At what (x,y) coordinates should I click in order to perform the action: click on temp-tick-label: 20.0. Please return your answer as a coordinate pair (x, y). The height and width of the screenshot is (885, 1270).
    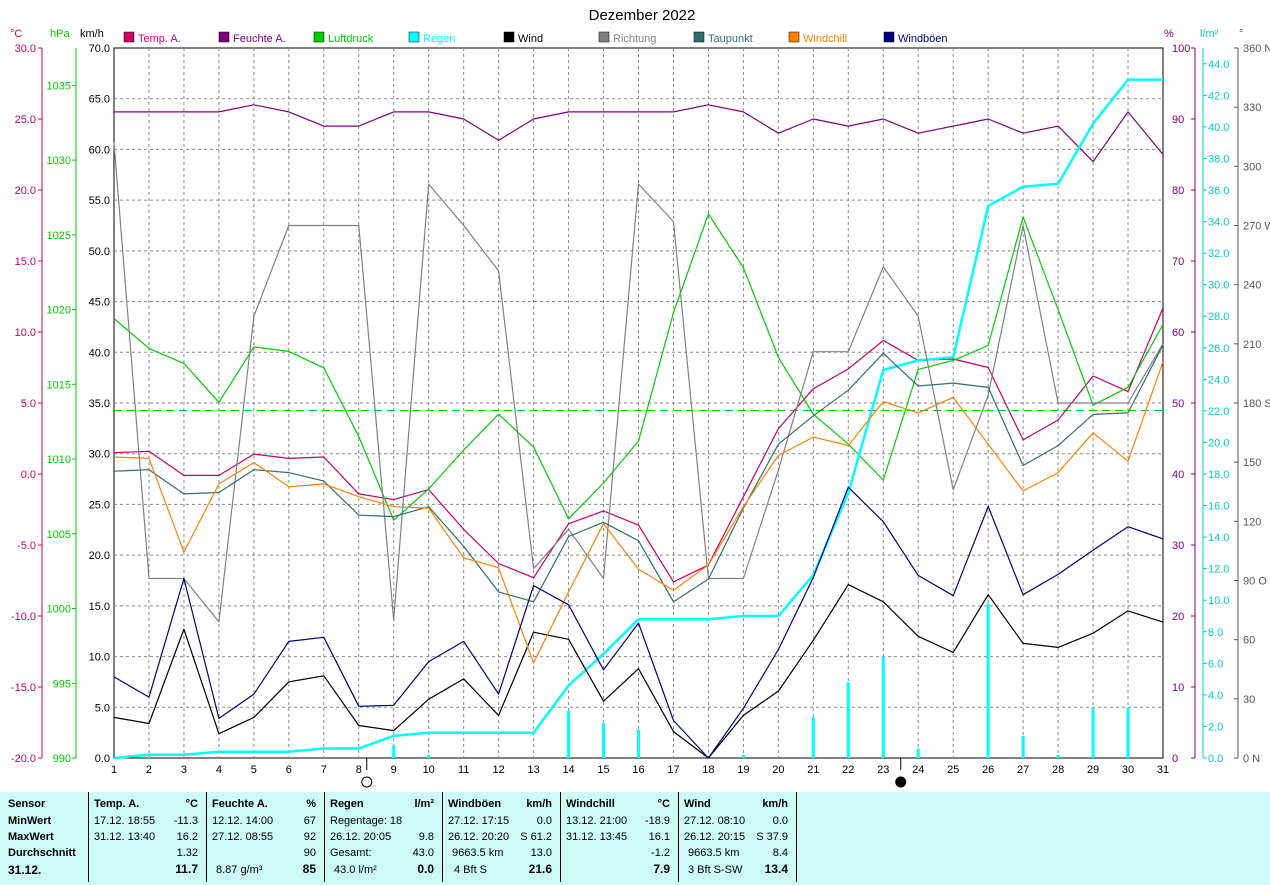
    Looking at the image, I should click on (25, 191).